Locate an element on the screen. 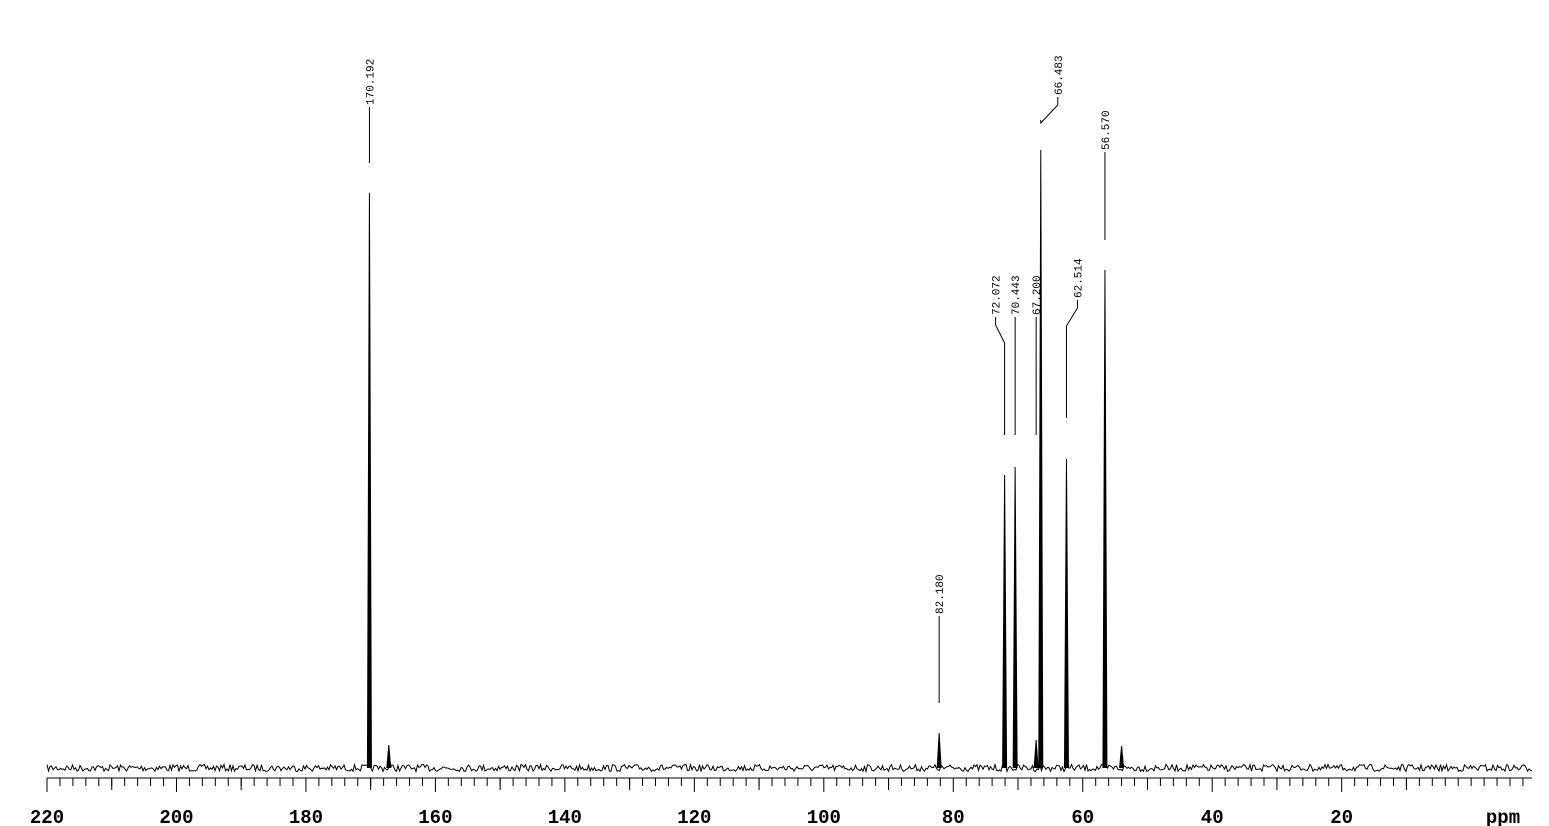 The height and width of the screenshot is (826, 1549). peak-label: 82.180 is located at coordinates (941, 594).